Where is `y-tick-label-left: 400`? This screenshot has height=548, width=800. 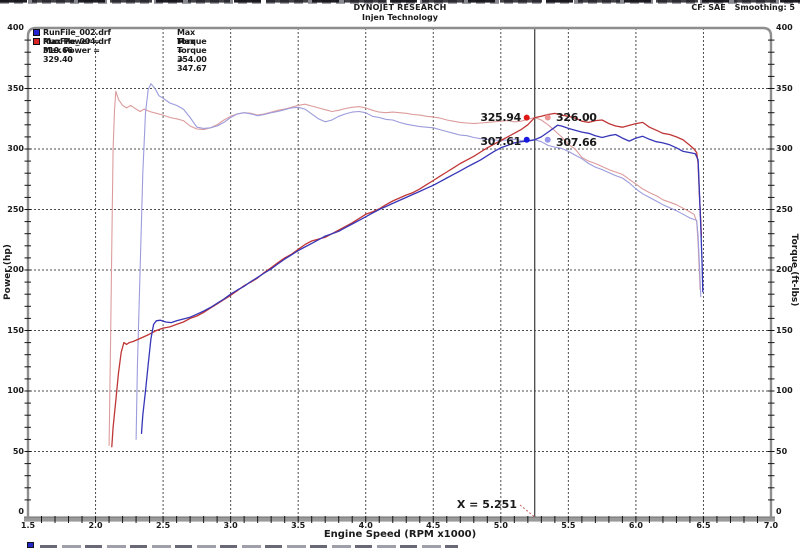 y-tick-label-left: 400 is located at coordinates (15, 27).